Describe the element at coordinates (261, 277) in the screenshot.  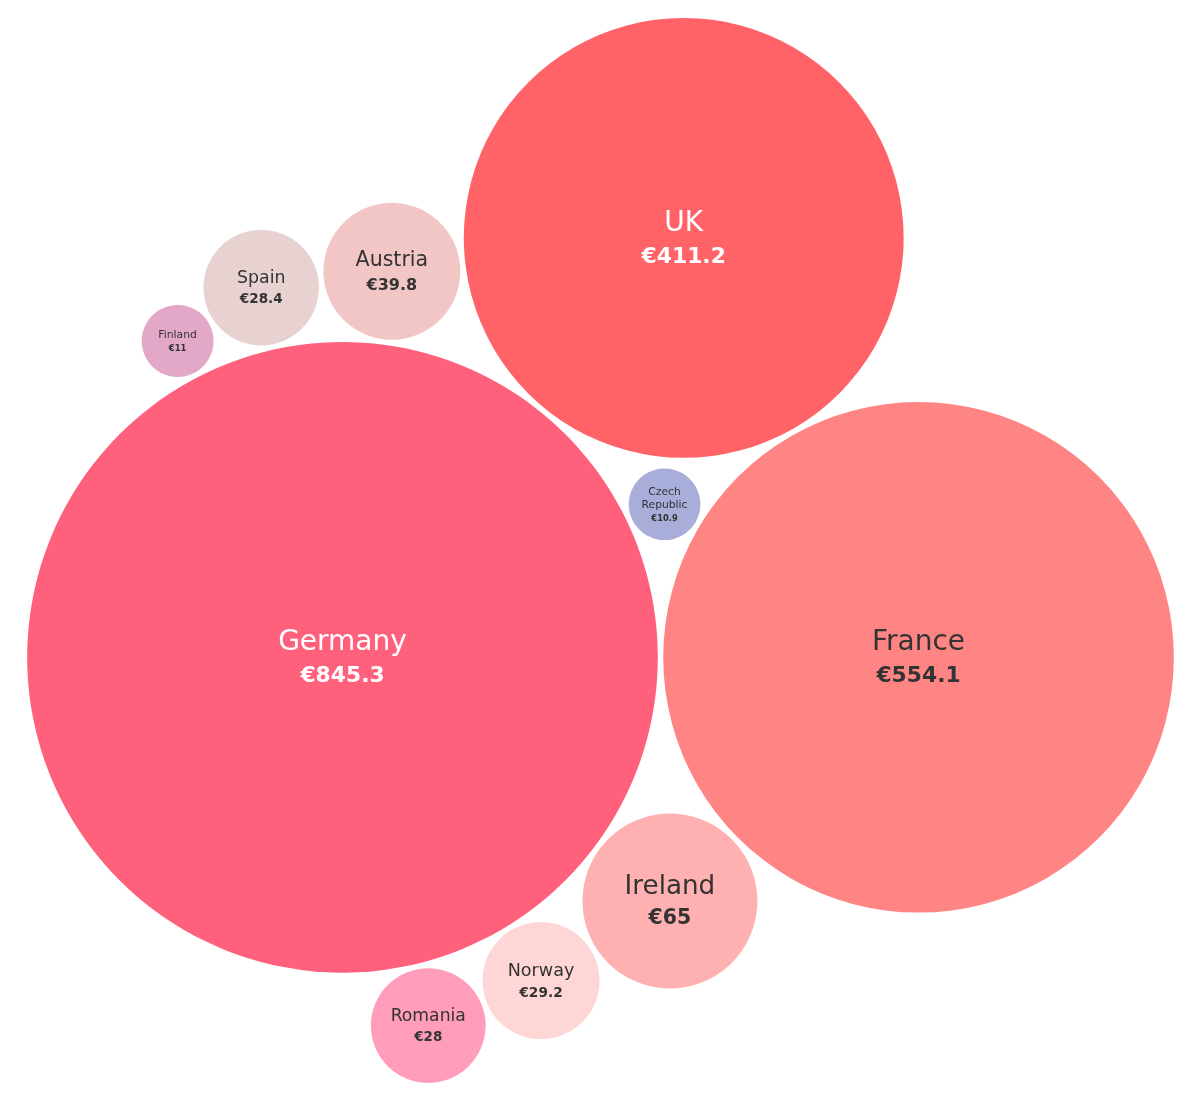
I see `category-label: Spain` at that location.